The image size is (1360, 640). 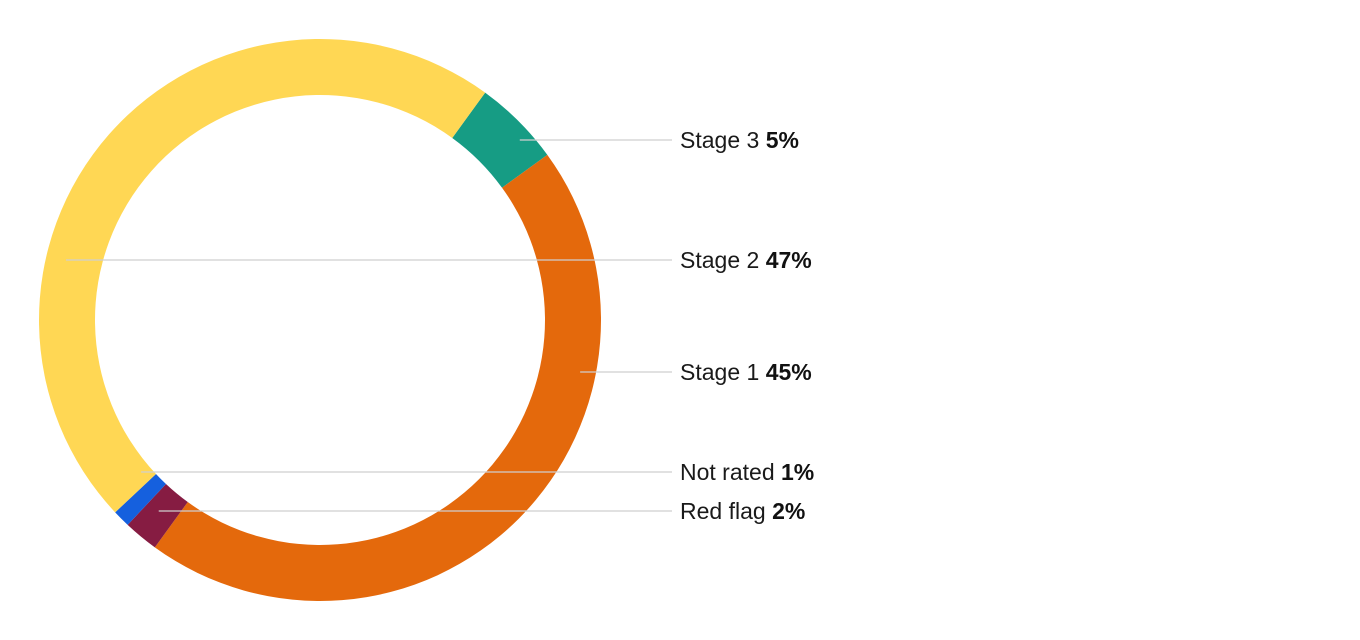 What do you see at coordinates (782, 140) in the screenshot?
I see `label-value-stage-3: 5%` at bounding box center [782, 140].